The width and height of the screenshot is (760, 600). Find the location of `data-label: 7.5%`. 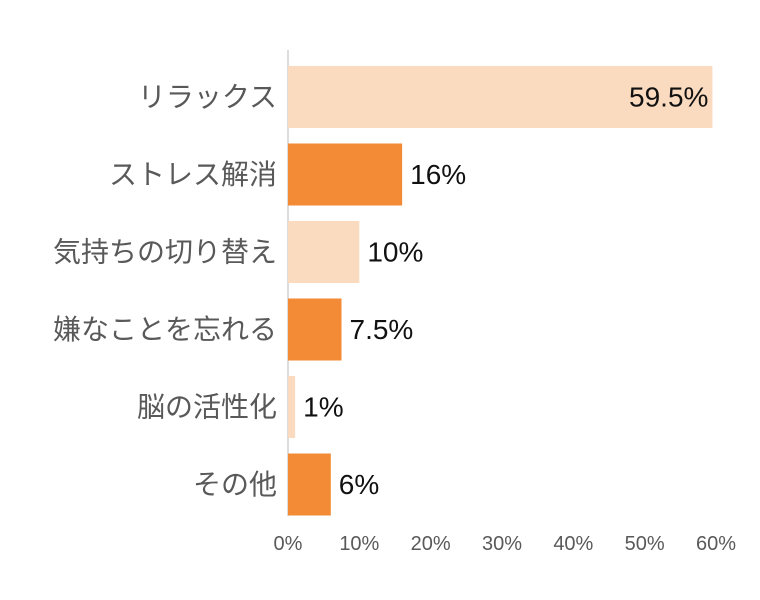

data-label: 7.5% is located at coordinates (382, 329).